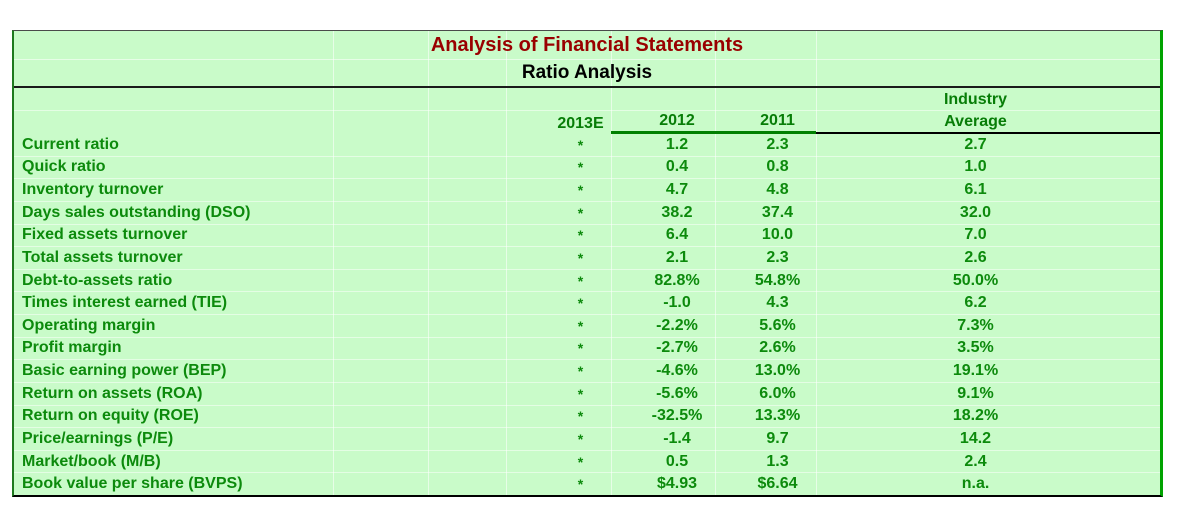 This screenshot has height=509, width=1194. I want to click on row-label: Return on assets (ROA), so click(112, 393).